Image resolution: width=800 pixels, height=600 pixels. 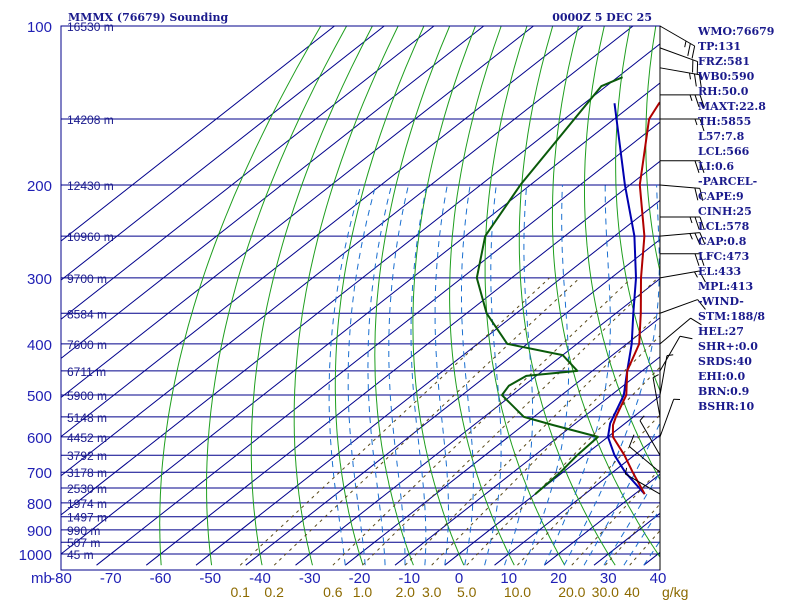 I want to click on sounding-index: LFC:473, so click(x=723, y=256).